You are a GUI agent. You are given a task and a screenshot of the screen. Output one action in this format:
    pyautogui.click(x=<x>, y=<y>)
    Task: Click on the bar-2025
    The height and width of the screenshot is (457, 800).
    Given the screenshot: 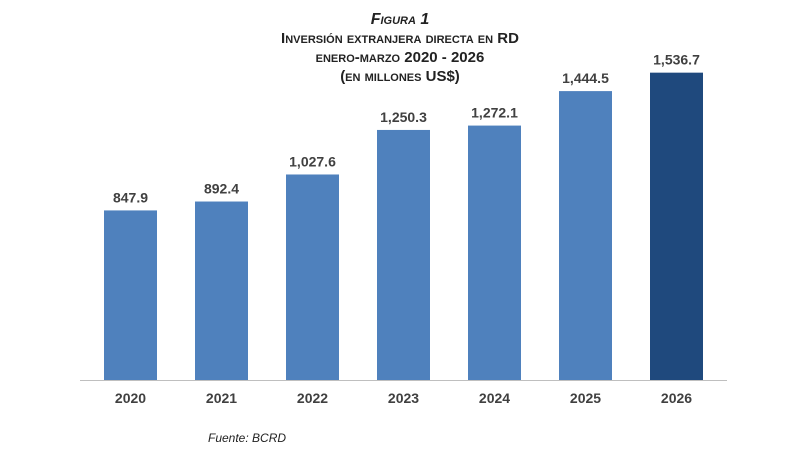 What is the action you would take?
    pyautogui.click(x=585, y=235)
    